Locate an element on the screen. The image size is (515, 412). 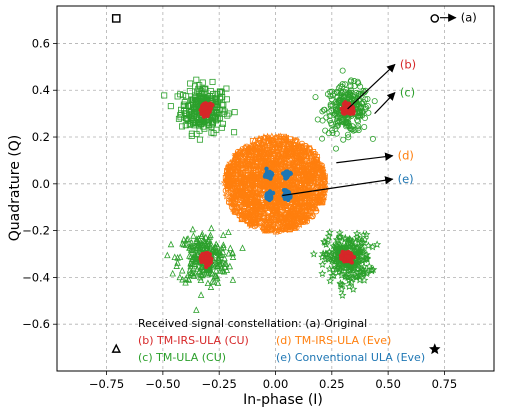
legend-entry: (d) TM-IRS-ULA (Eve) is located at coordinates (333, 340).